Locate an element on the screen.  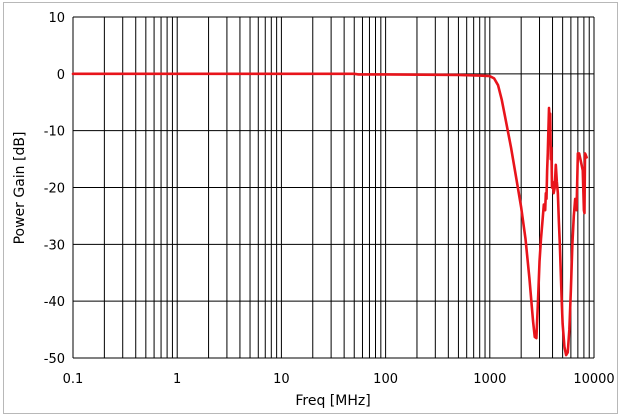
y-tick-label: 10 is located at coordinates (56, 18).